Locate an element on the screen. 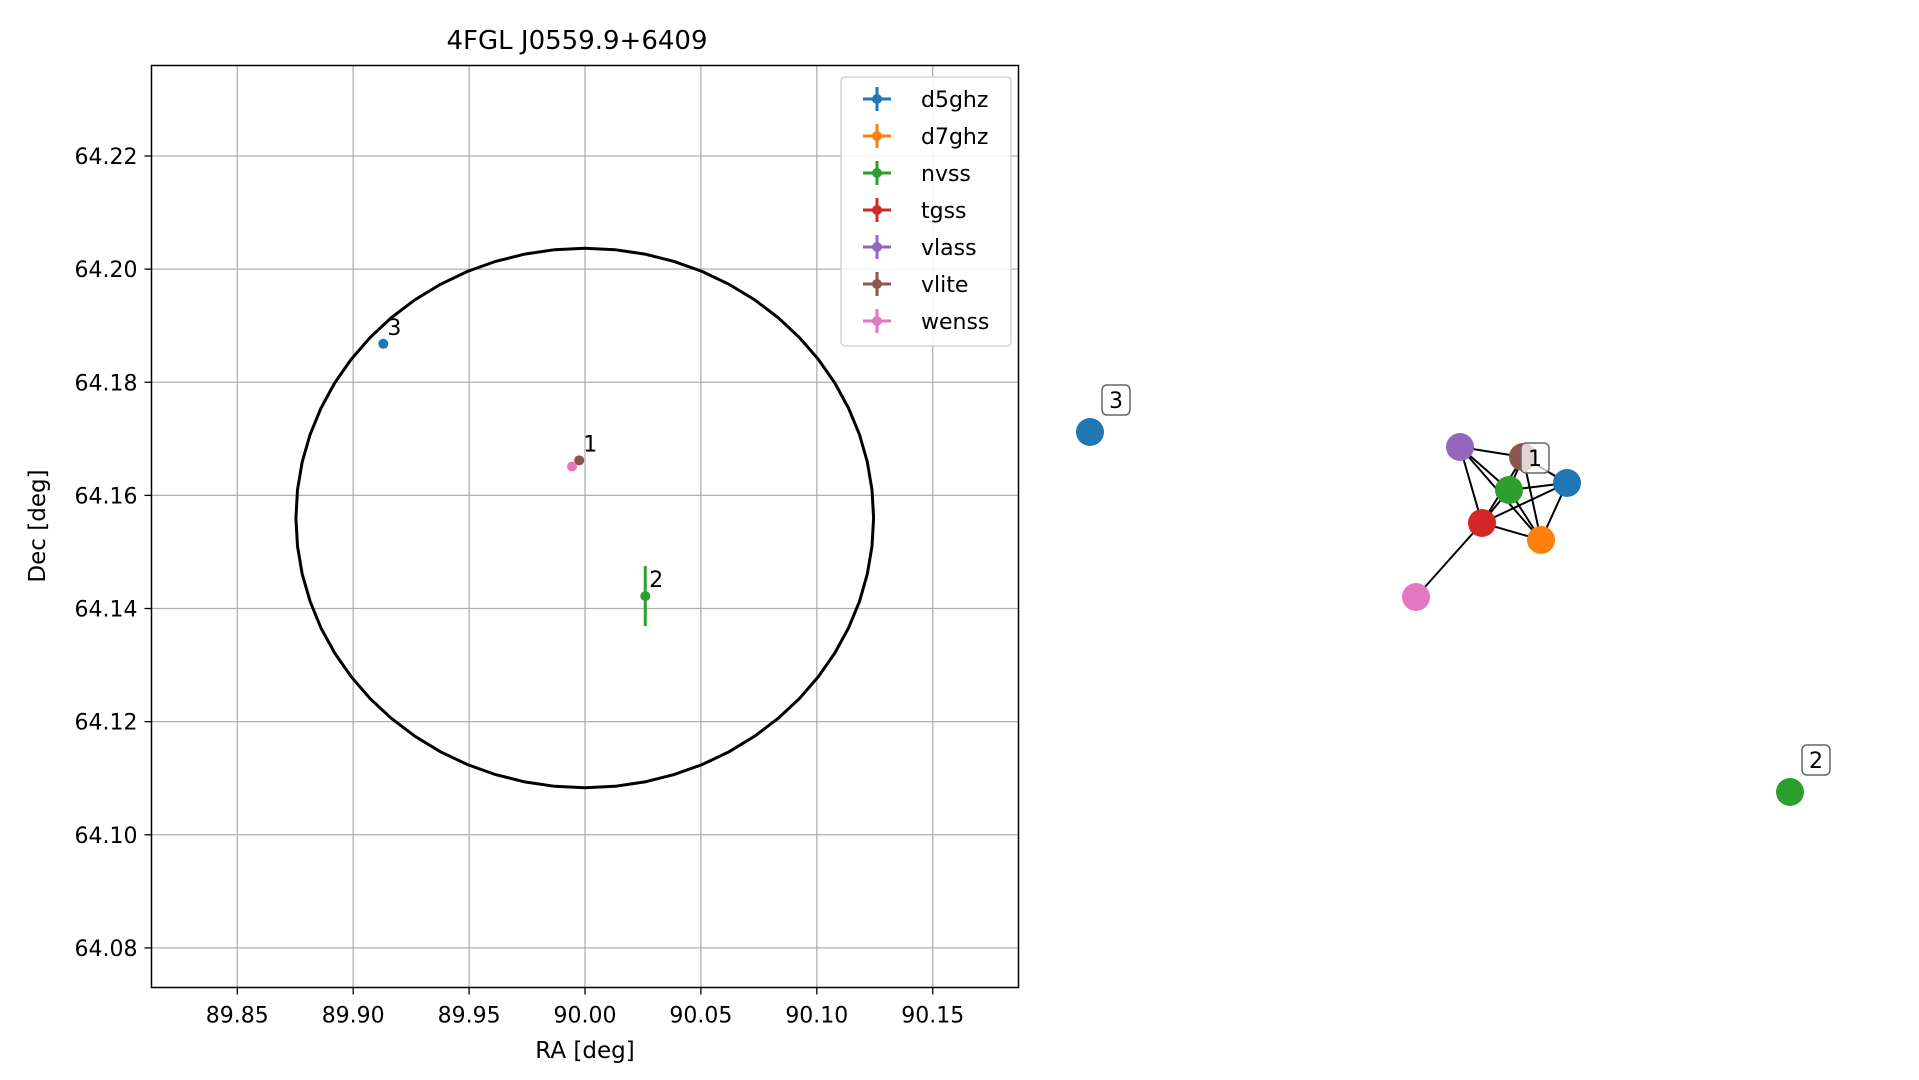  point-annotation: 1 is located at coordinates (590, 444).